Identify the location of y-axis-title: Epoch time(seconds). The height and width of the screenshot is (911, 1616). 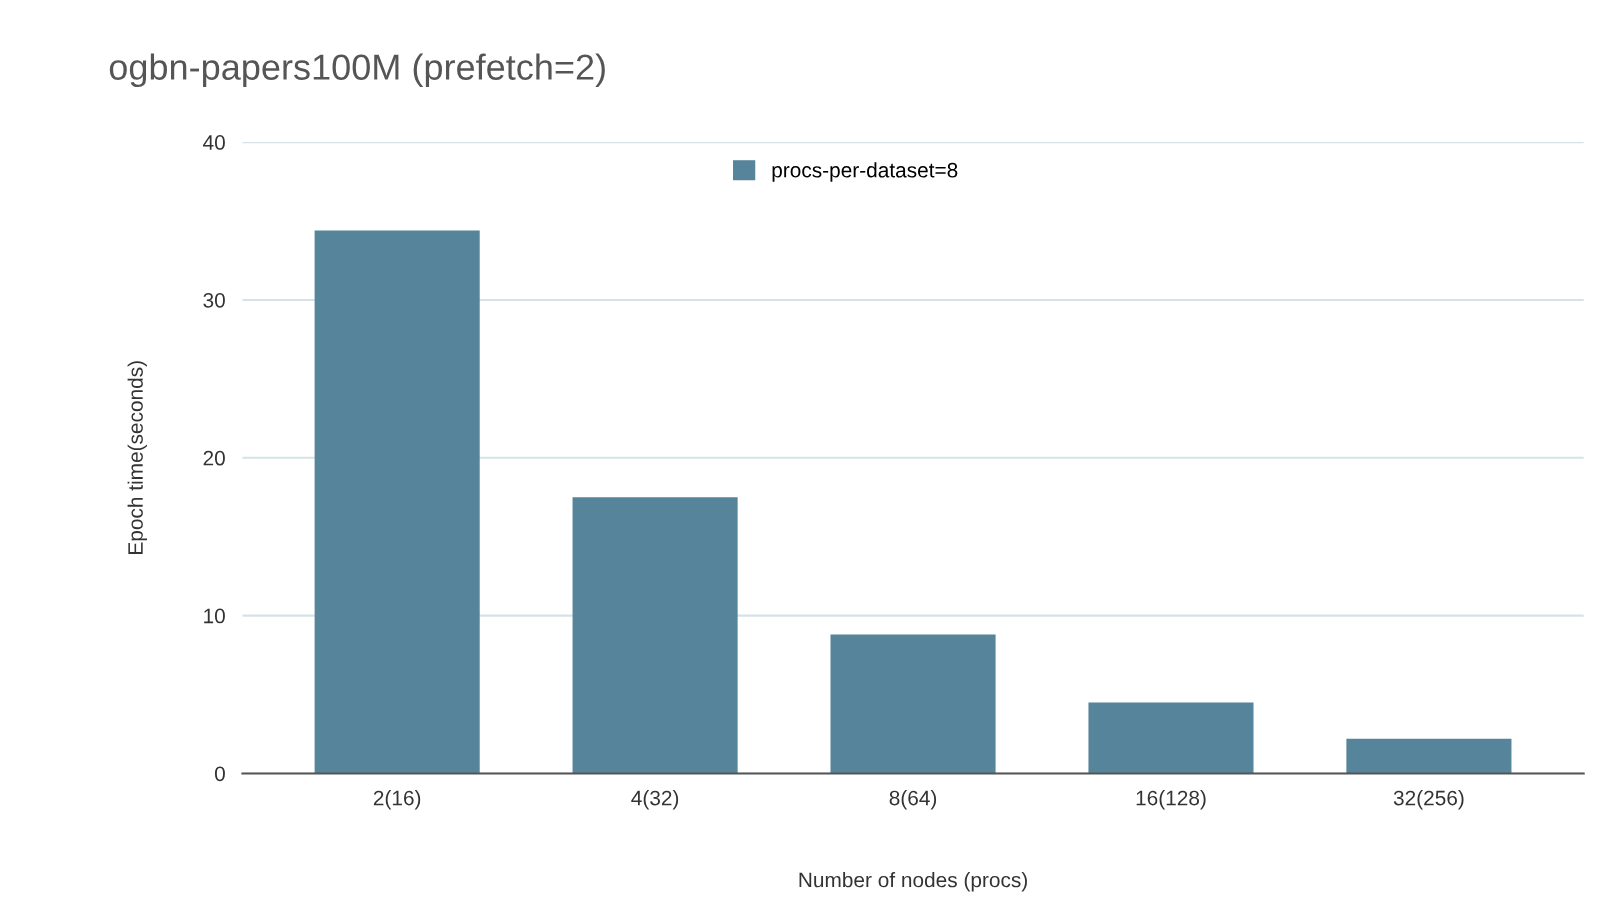
(137, 457).